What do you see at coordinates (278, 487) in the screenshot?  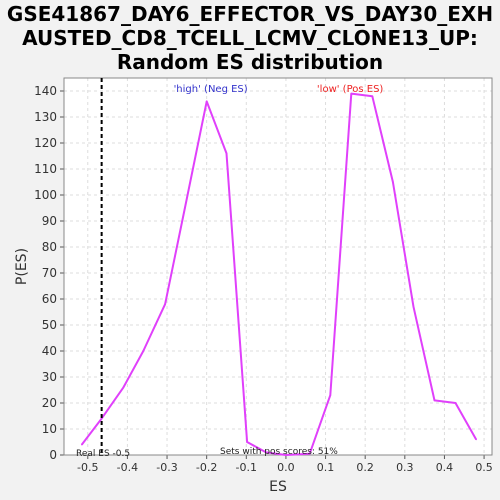 I see `x-axis-label: ES` at bounding box center [278, 487].